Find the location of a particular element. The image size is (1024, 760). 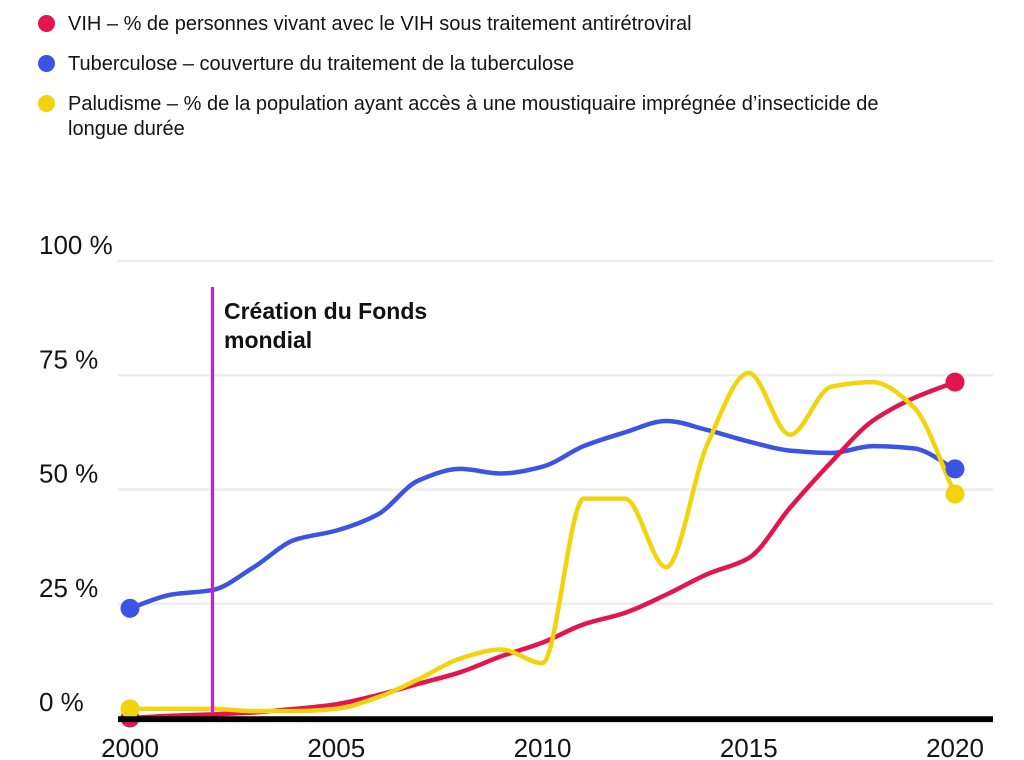

x-tick-label-2010: 2010 is located at coordinates (543, 746).